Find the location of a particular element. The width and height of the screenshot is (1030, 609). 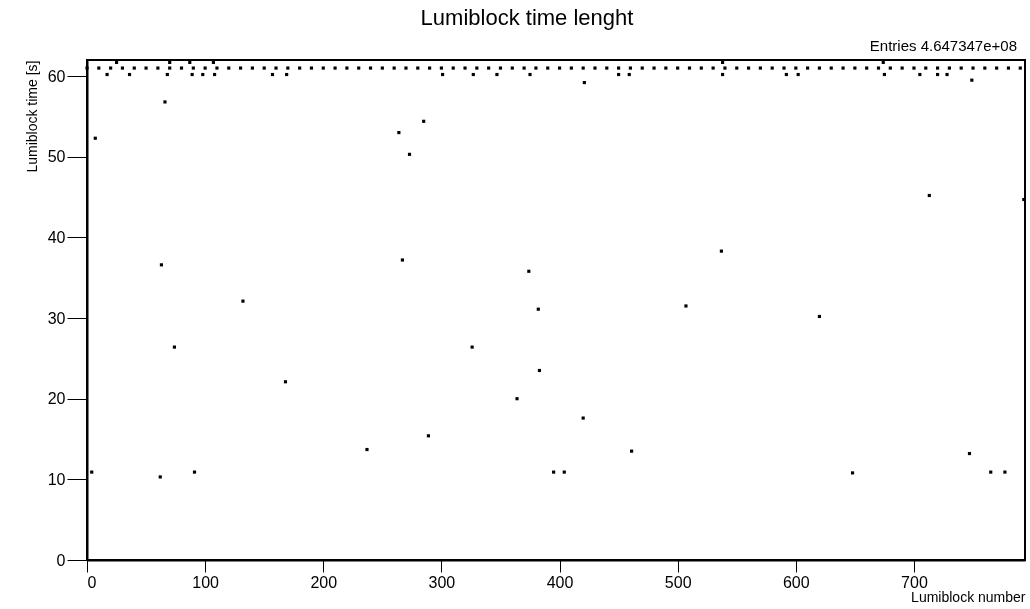

x-tick-label: 600 is located at coordinates (796, 582).